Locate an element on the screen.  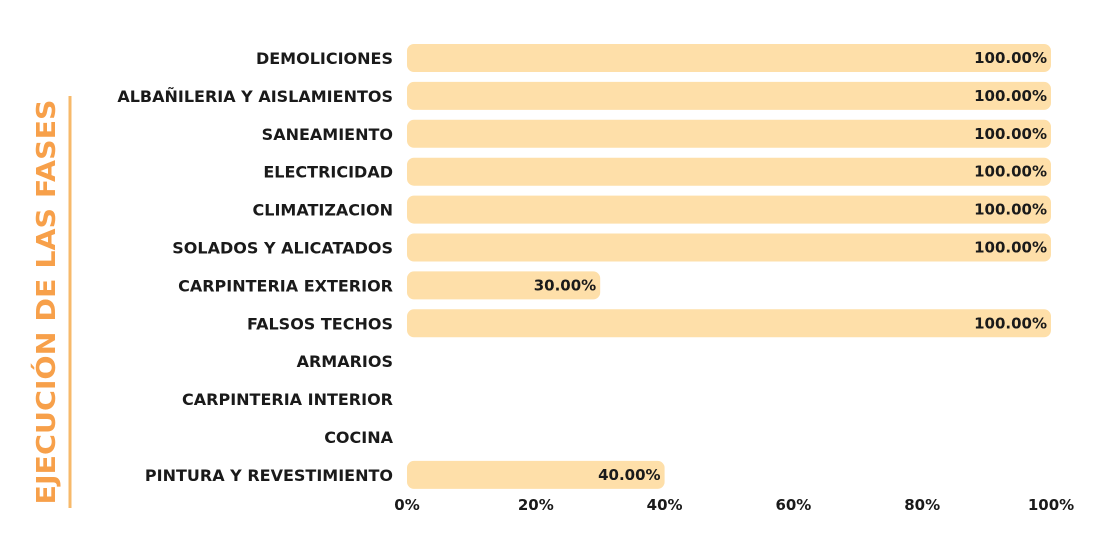
category-label: CLIMATIZACION is located at coordinates (323, 210).